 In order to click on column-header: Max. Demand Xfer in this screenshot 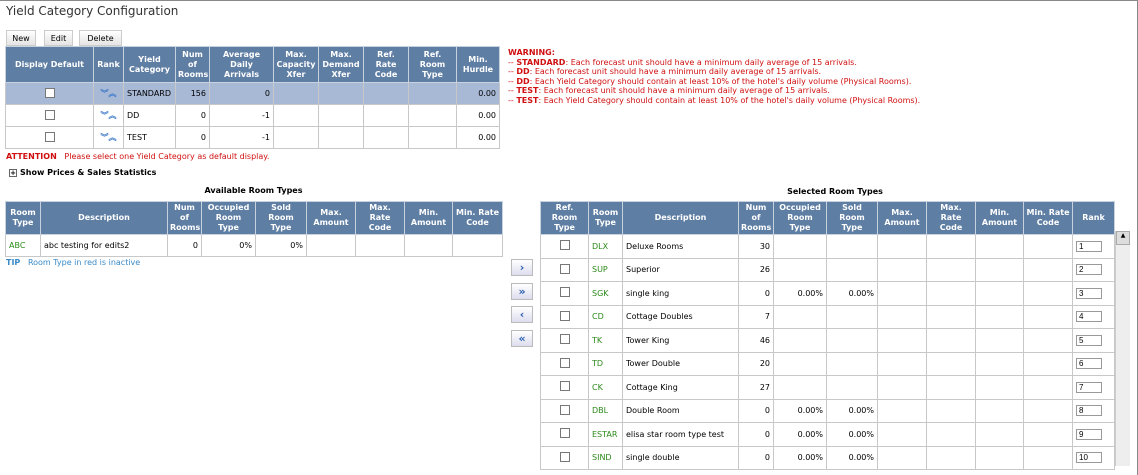, I will do `click(341, 64)`.